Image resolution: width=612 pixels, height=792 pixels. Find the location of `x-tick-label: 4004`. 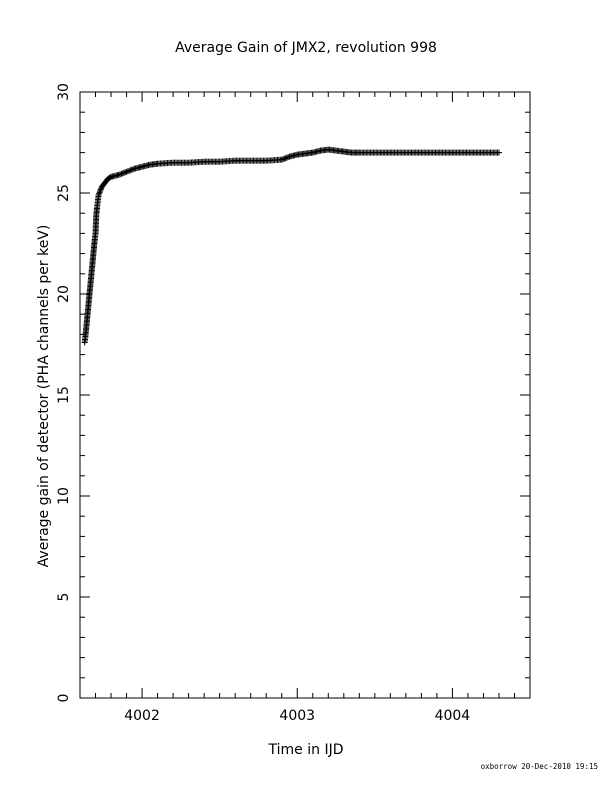

x-tick-label: 4004 is located at coordinates (453, 716).